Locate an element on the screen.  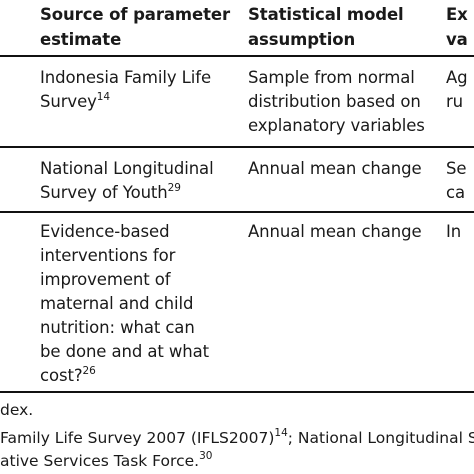
row-1-source-ref: 14 is located at coordinates (103, 96).